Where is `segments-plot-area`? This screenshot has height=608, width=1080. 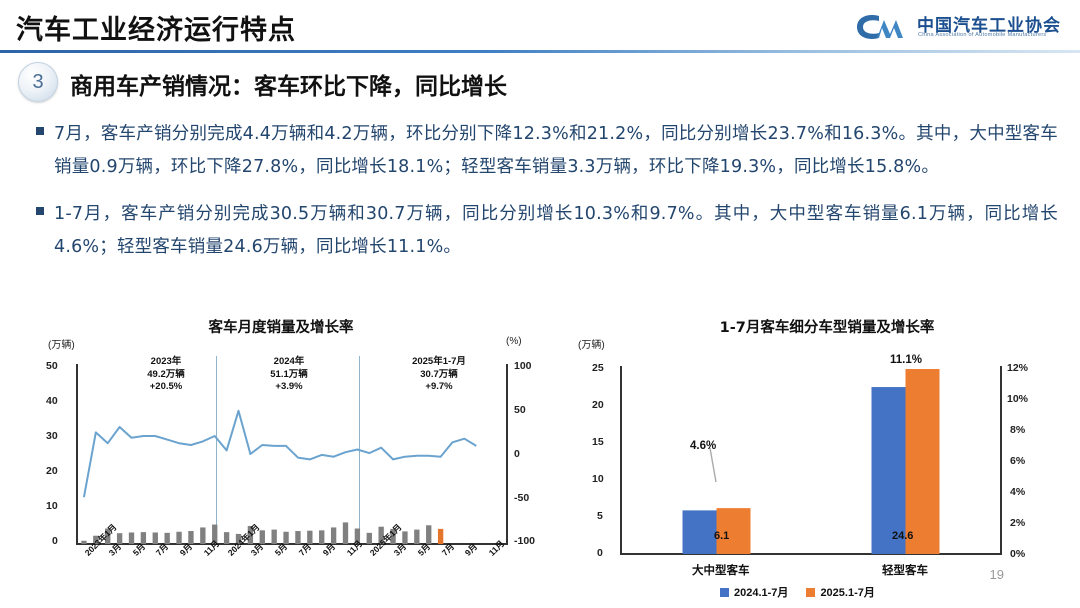 segments-plot-area is located at coordinates (811, 461).